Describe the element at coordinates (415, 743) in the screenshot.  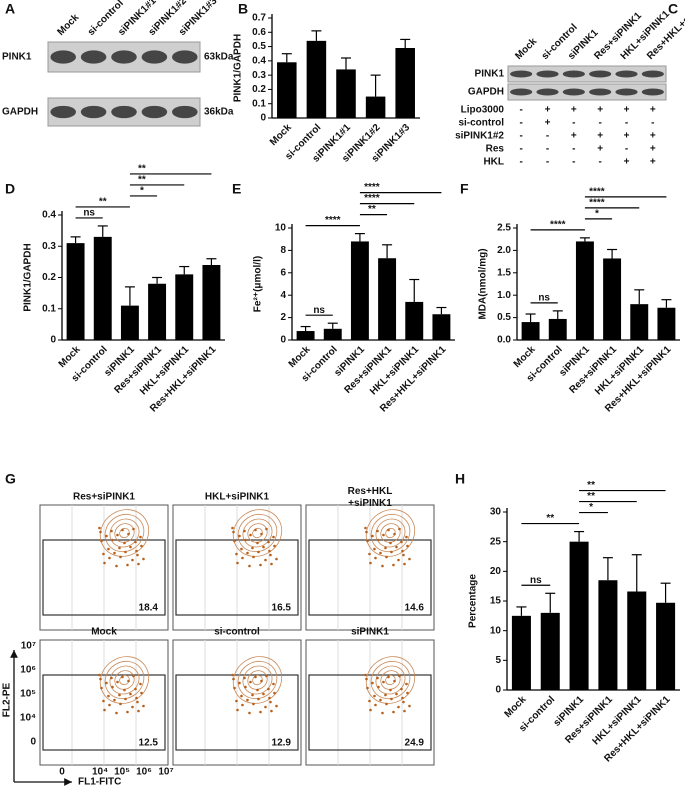
I see `gate-percent: 24.9` at that location.